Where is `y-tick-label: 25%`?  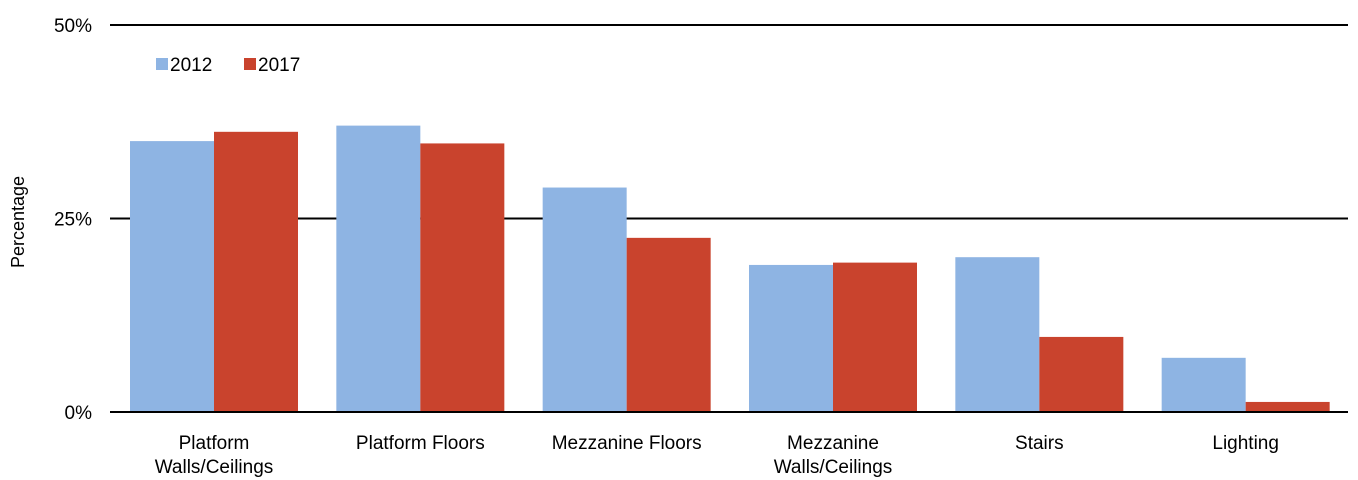
y-tick-label: 25% is located at coordinates (73, 220).